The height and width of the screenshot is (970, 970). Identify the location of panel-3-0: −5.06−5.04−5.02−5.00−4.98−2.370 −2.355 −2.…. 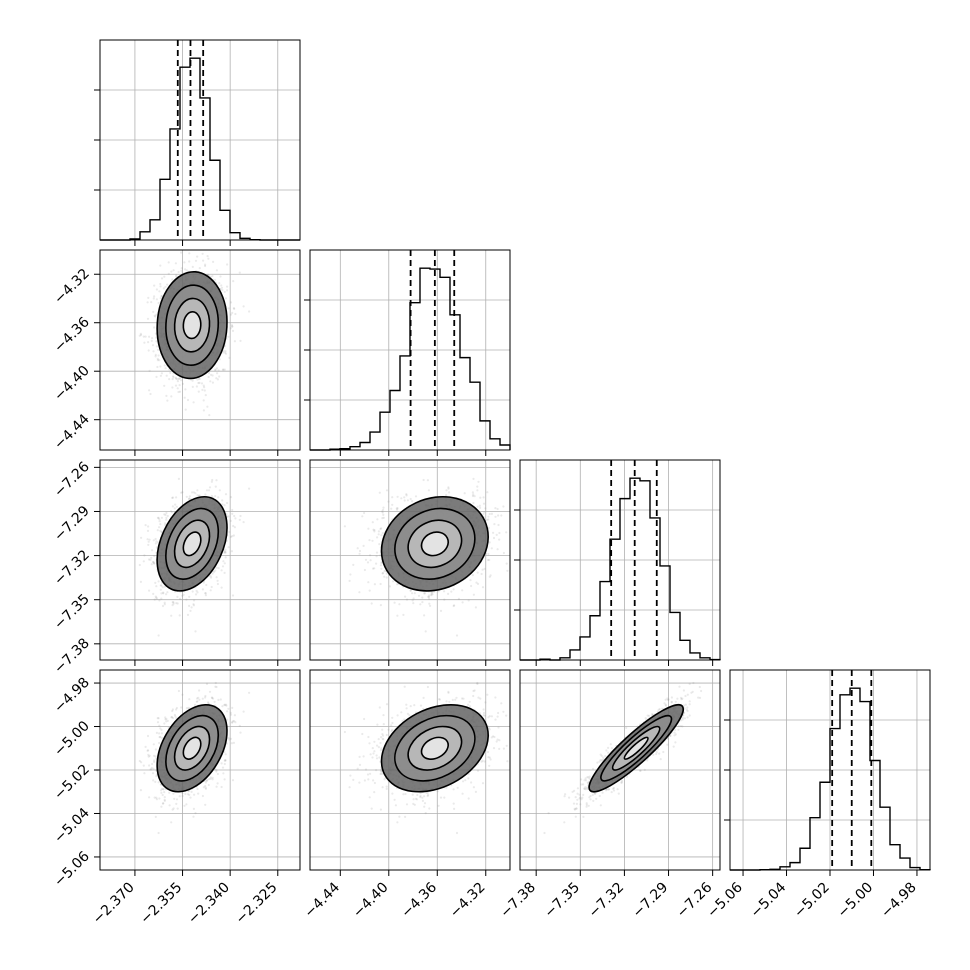
(176, 798).